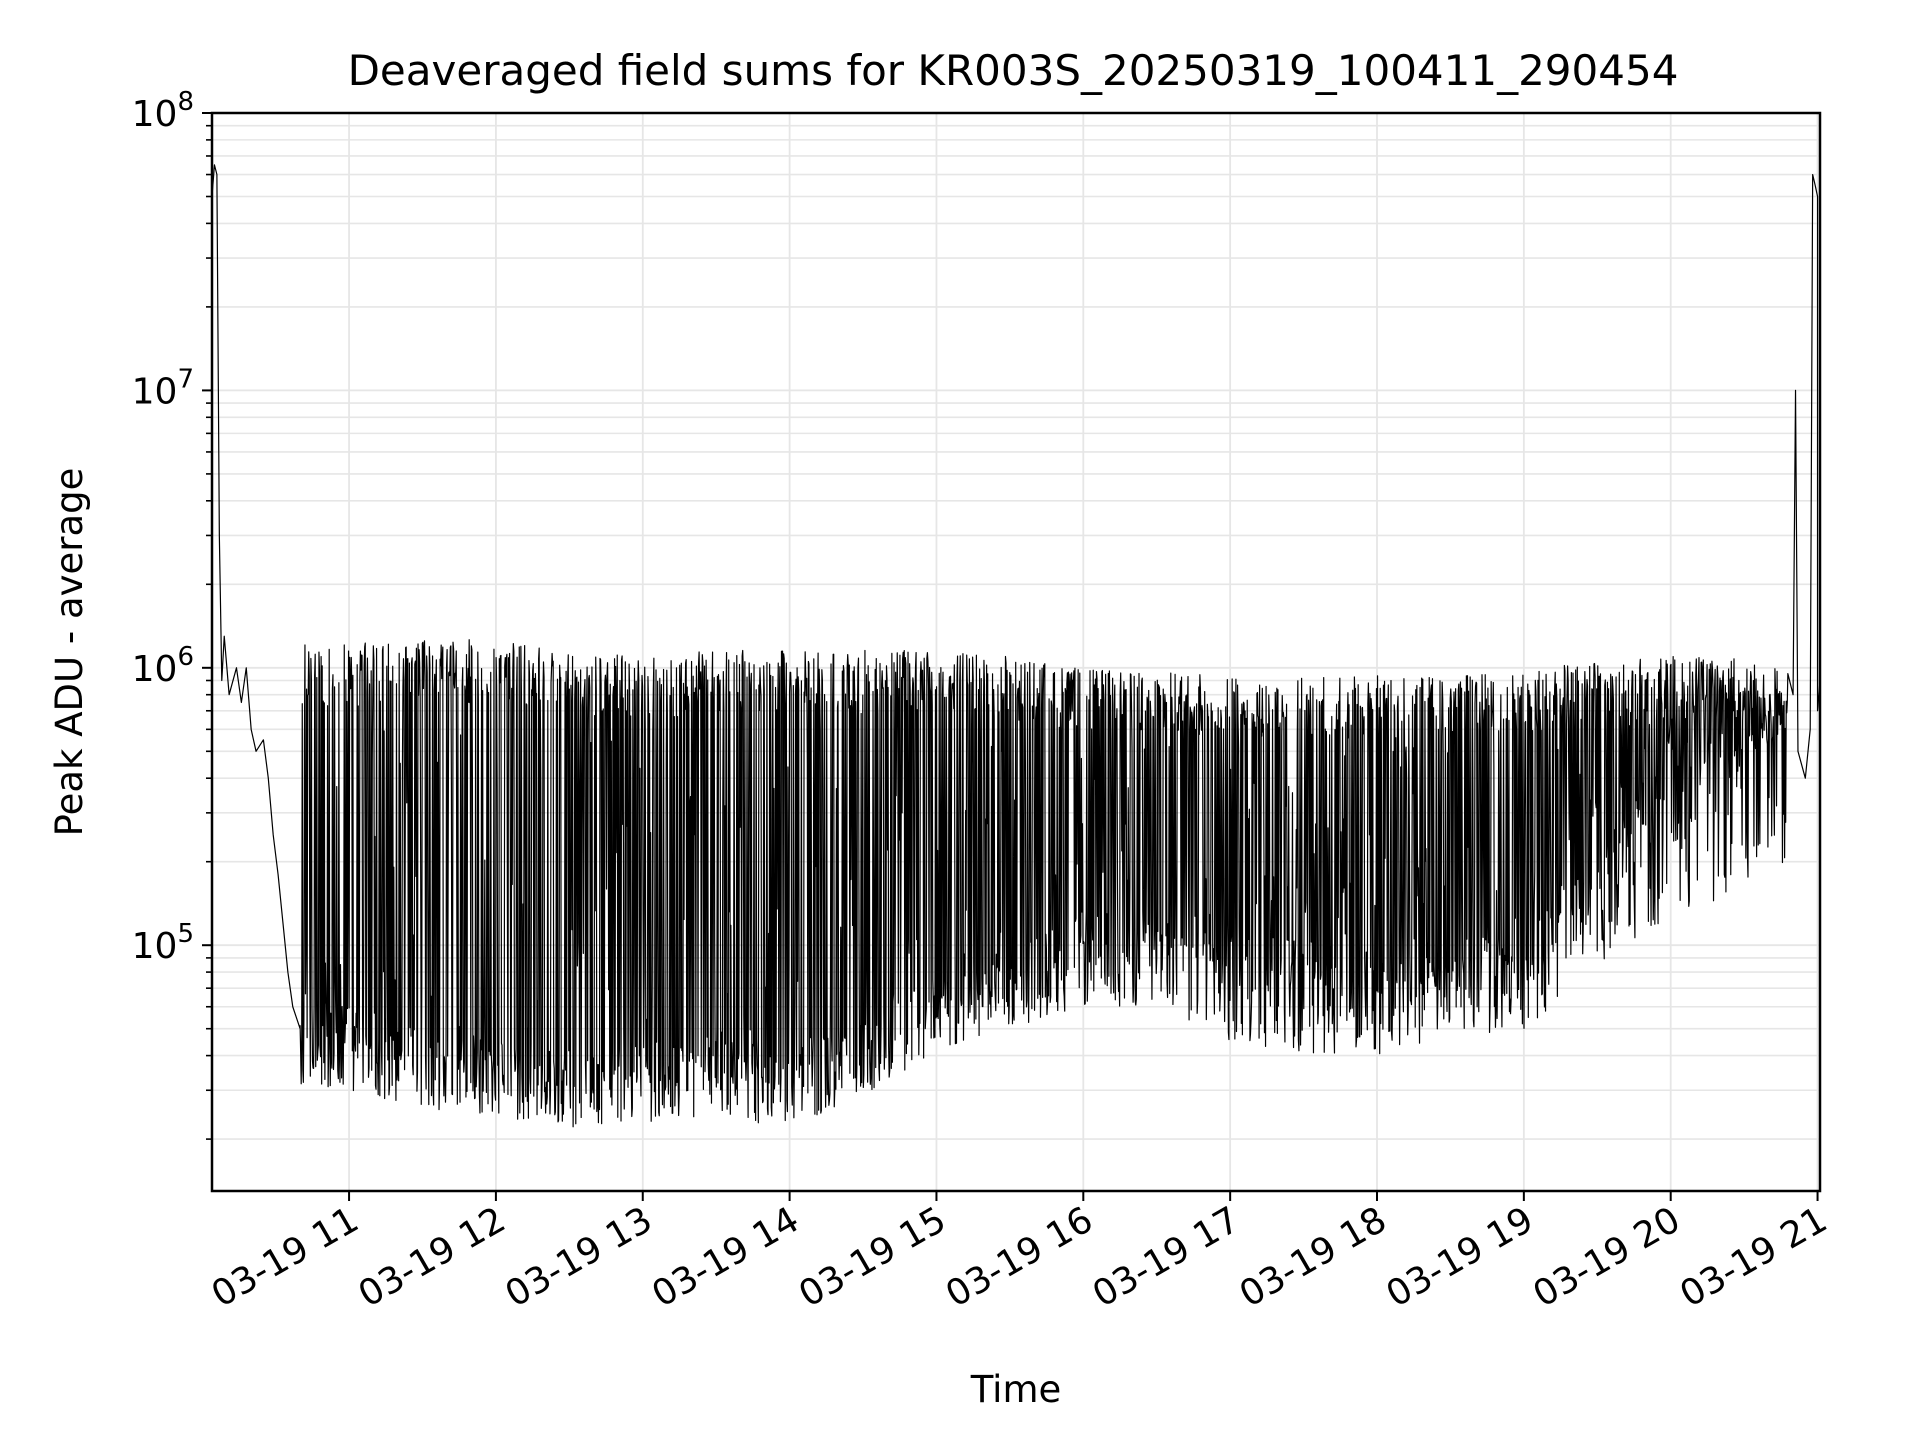 This screenshot has height=1440, width=1920. What do you see at coordinates (1016, 1389) in the screenshot?
I see `x-axis-label: Time` at bounding box center [1016, 1389].